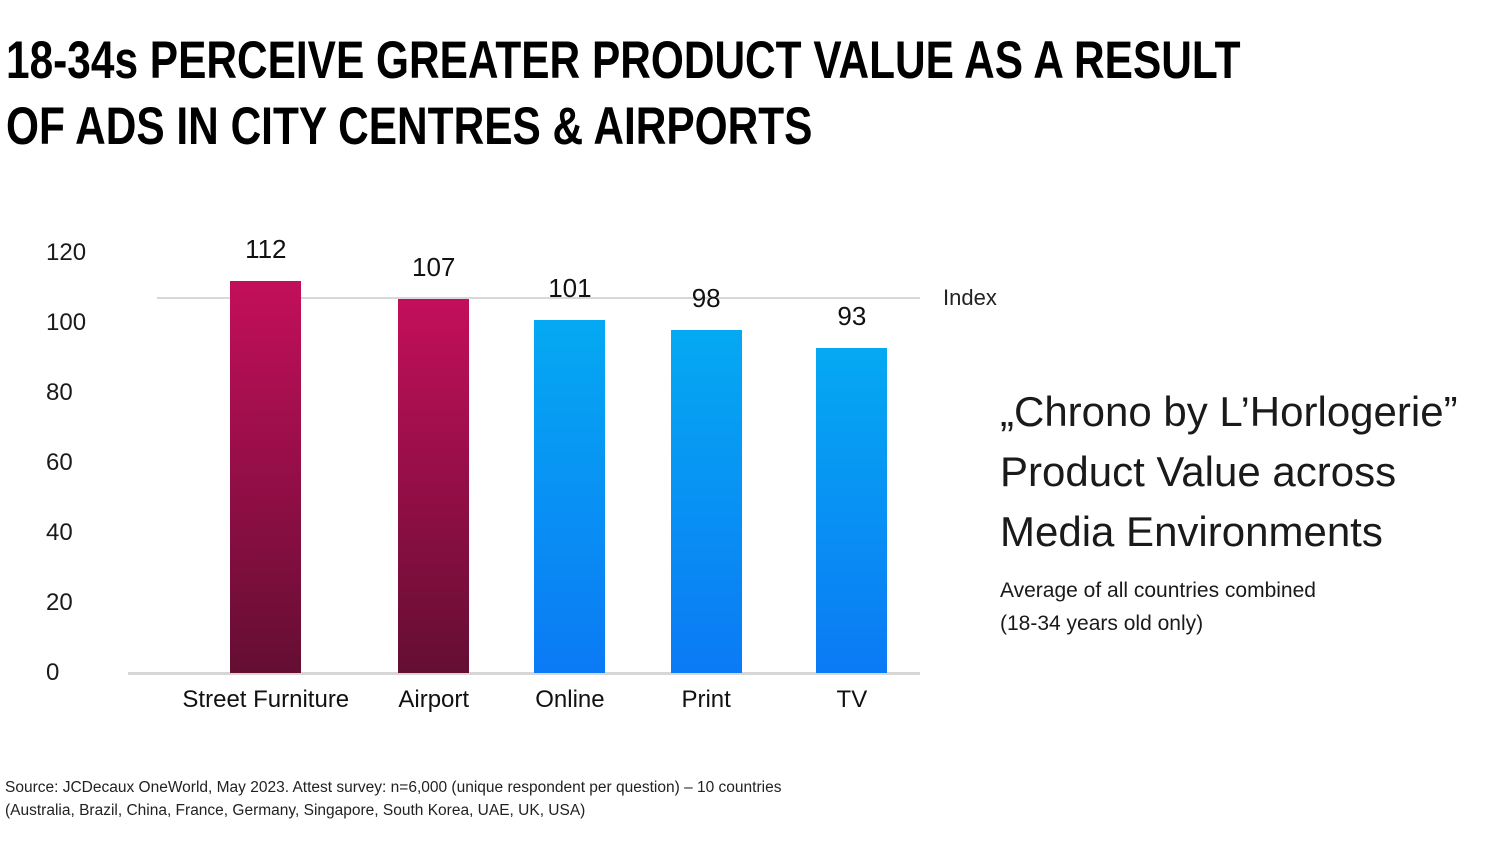 Image resolution: width=1500 pixels, height=844 pixels. I want to click on value-label-tv: 93, so click(852, 315).